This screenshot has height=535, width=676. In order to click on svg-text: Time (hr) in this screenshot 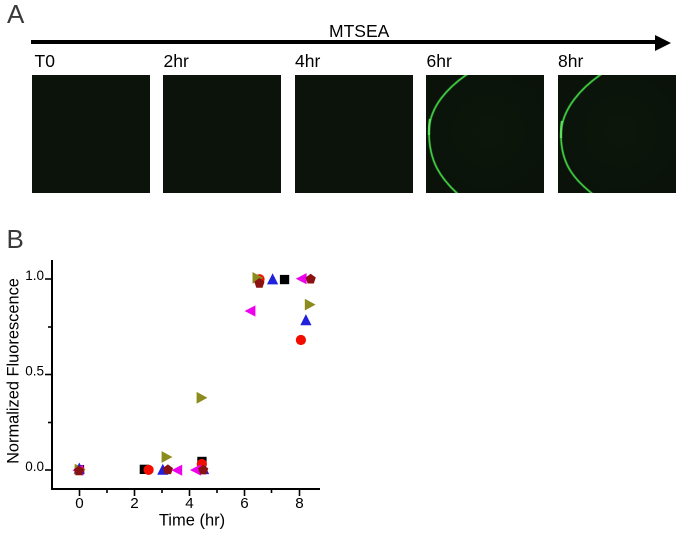, I will do `click(192, 521)`.